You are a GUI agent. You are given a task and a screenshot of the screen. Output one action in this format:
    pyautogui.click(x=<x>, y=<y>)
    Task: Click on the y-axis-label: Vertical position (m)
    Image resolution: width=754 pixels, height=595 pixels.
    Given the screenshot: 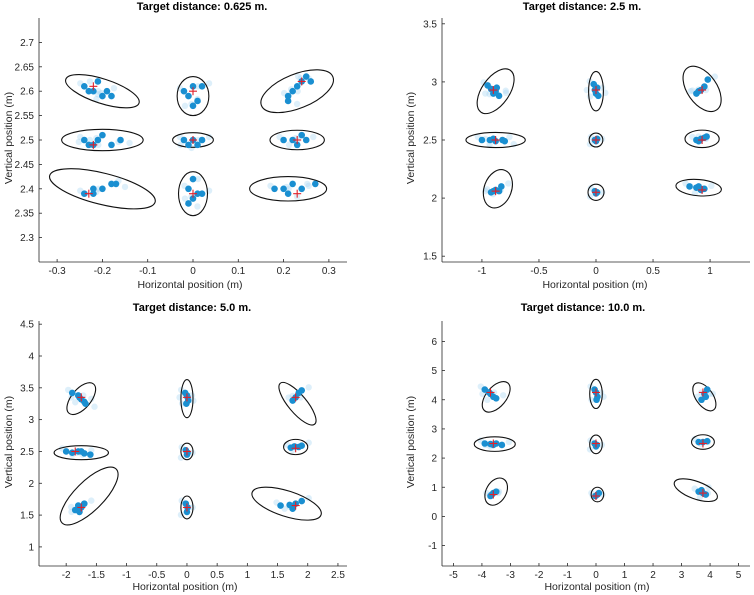 What is the action you would take?
    pyautogui.click(x=9, y=138)
    